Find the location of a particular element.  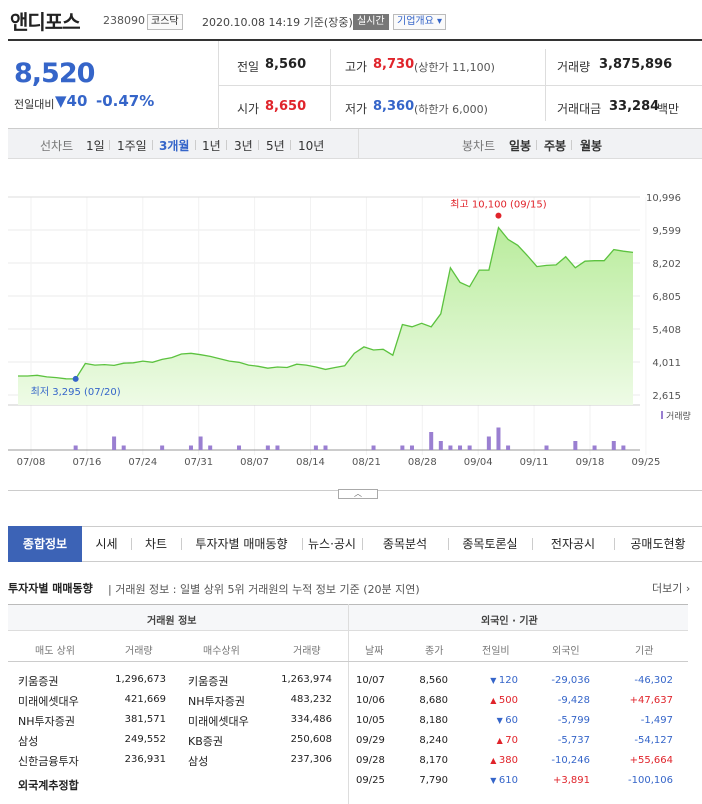

upper-limit: (상한가 11,100) is located at coordinates (454, 67).